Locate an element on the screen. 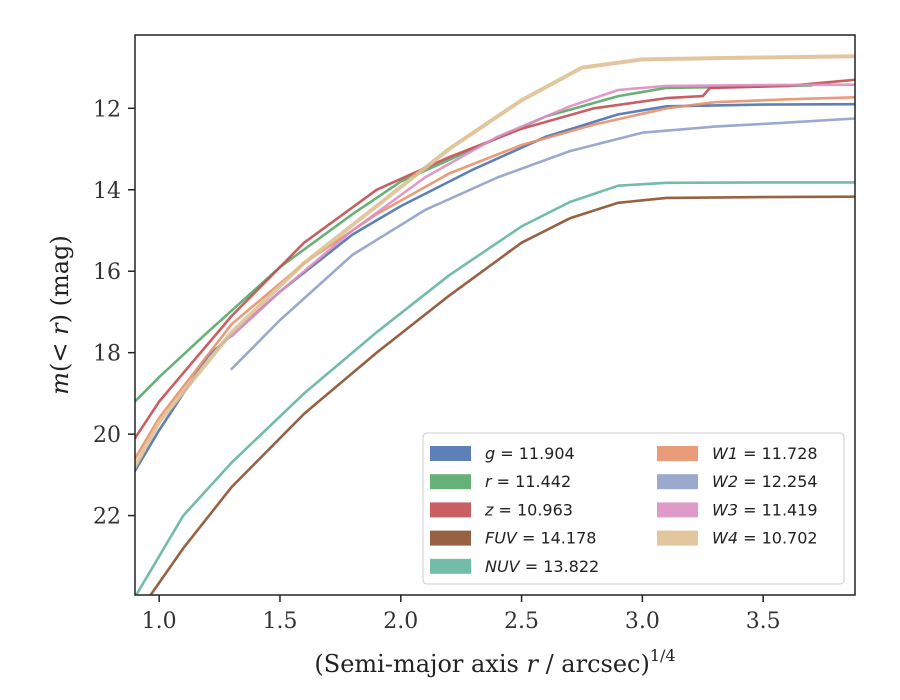 This screenshot has width=900, height=700. legend-label-z: z = 10.963 is located at coordinates (528, 509).